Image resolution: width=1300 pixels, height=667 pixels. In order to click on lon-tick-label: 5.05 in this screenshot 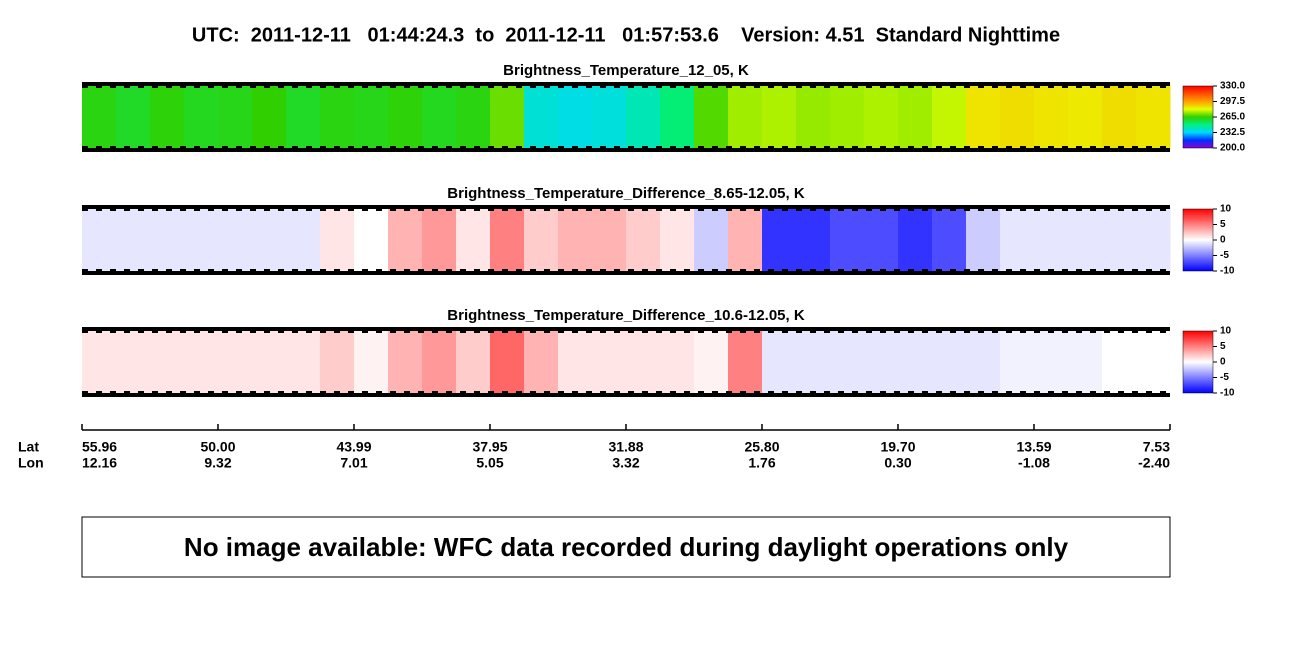, I will do `click(489, 463)`.